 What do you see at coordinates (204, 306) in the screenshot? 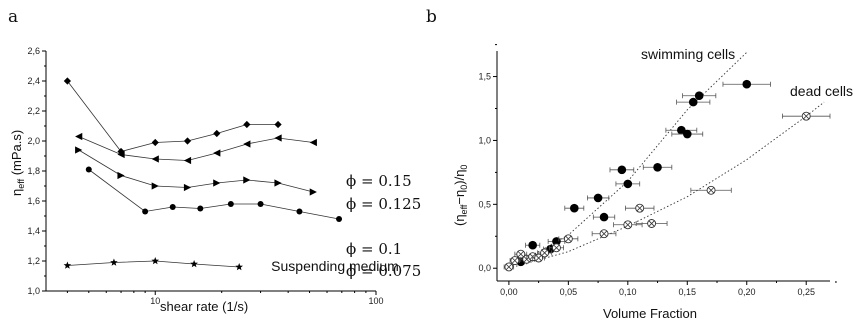
I see `panel-a-x-axis-label: shear rate (1/s)` at bounding box center [204, 306].